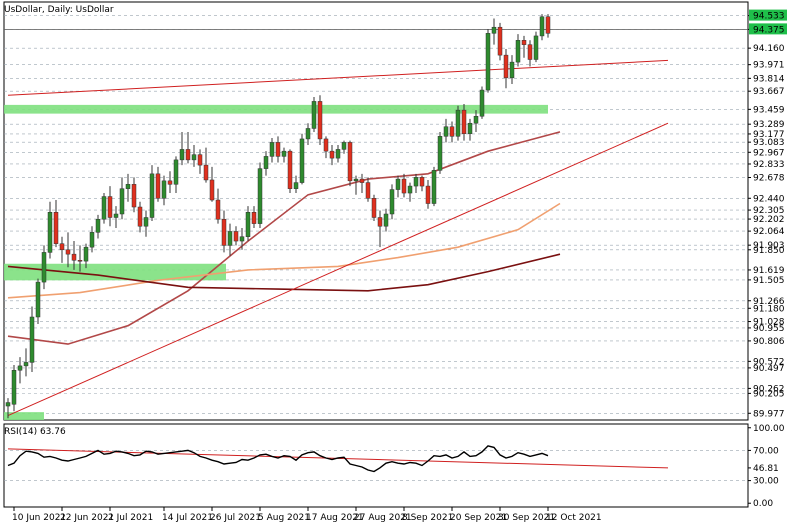 The image size is (789, 526). Describe the element at coordinates (769, 17) in the screenshot. I see `current-price-label: 94.533` at that location.